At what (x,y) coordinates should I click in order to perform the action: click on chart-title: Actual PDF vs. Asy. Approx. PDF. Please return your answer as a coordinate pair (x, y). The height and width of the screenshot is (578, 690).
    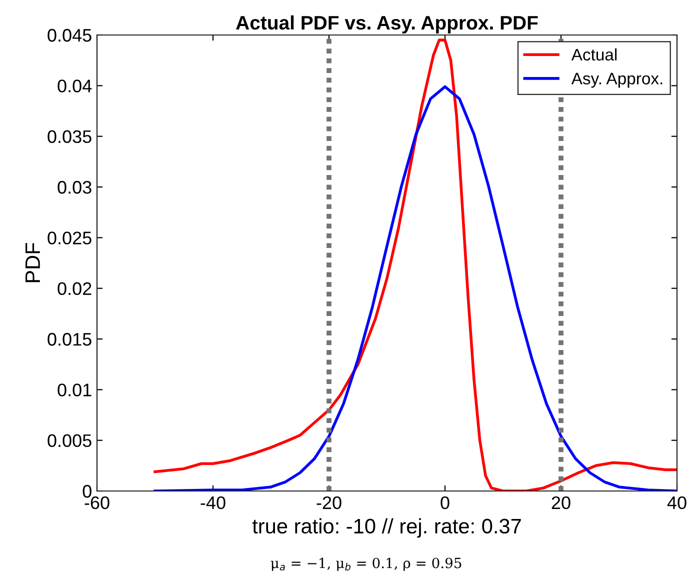
    Looking at the image, I should click on (387, 24).